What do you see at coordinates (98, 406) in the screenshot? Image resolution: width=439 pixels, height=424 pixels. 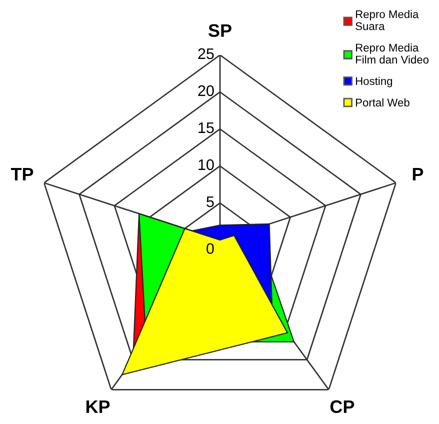 I see `spoke-label: KP` at bounding box center [98, 406].